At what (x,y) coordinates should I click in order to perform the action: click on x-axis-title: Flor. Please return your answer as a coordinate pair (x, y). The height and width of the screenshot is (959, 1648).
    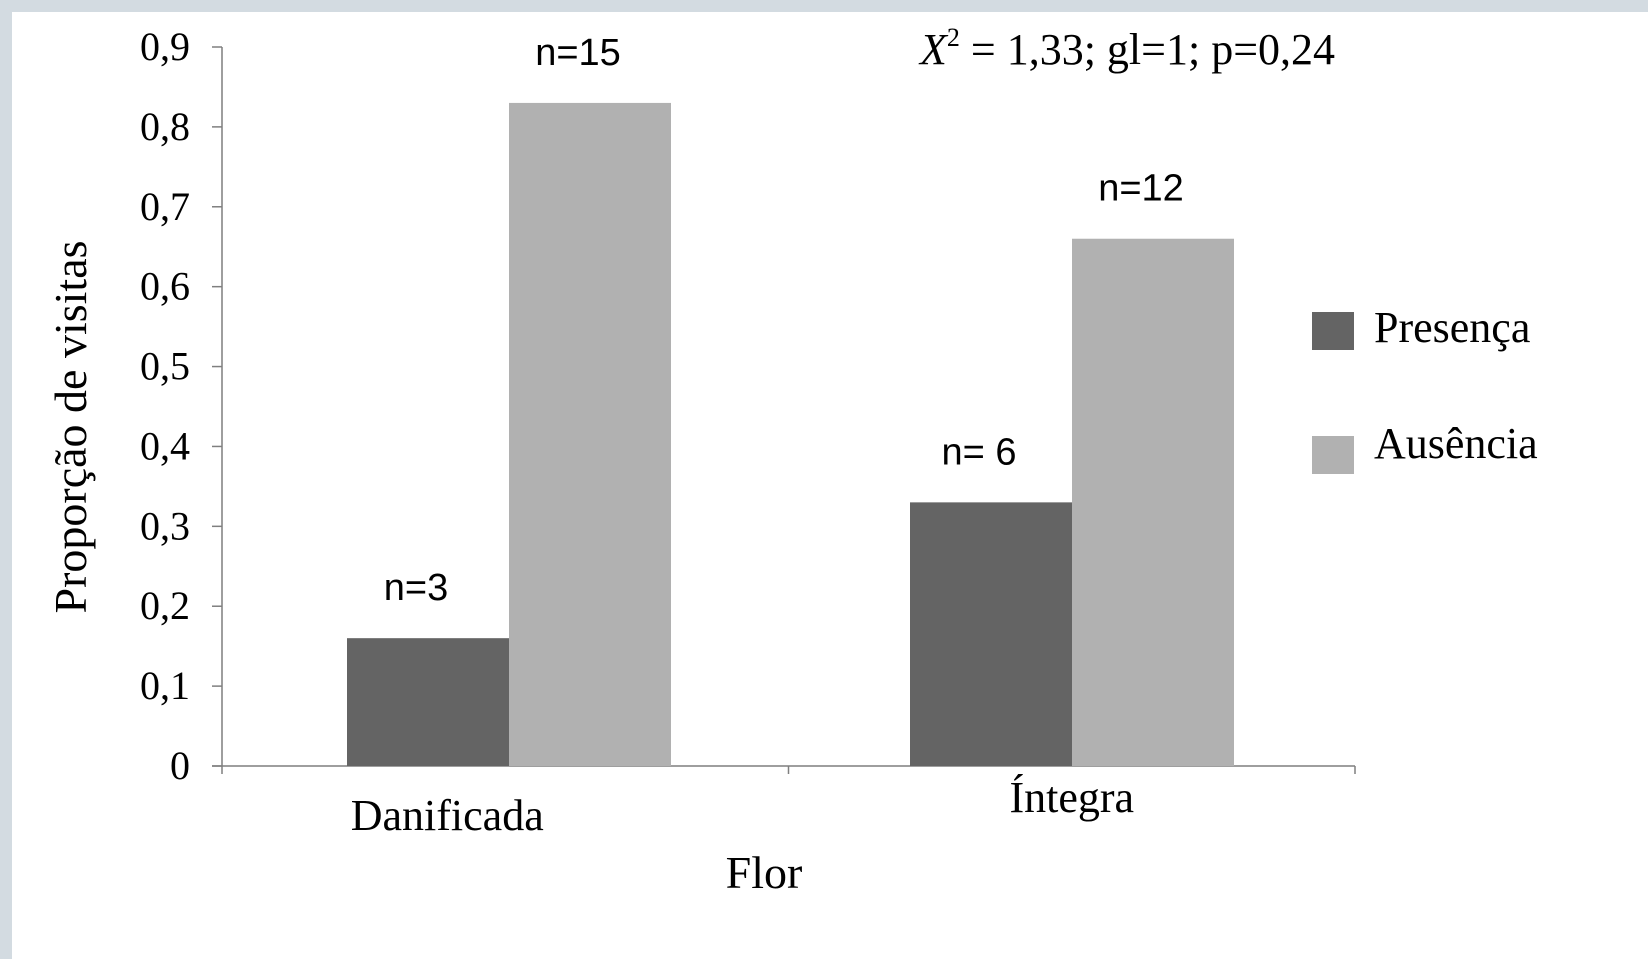
    Looking at the image, I should click on (764, 872).